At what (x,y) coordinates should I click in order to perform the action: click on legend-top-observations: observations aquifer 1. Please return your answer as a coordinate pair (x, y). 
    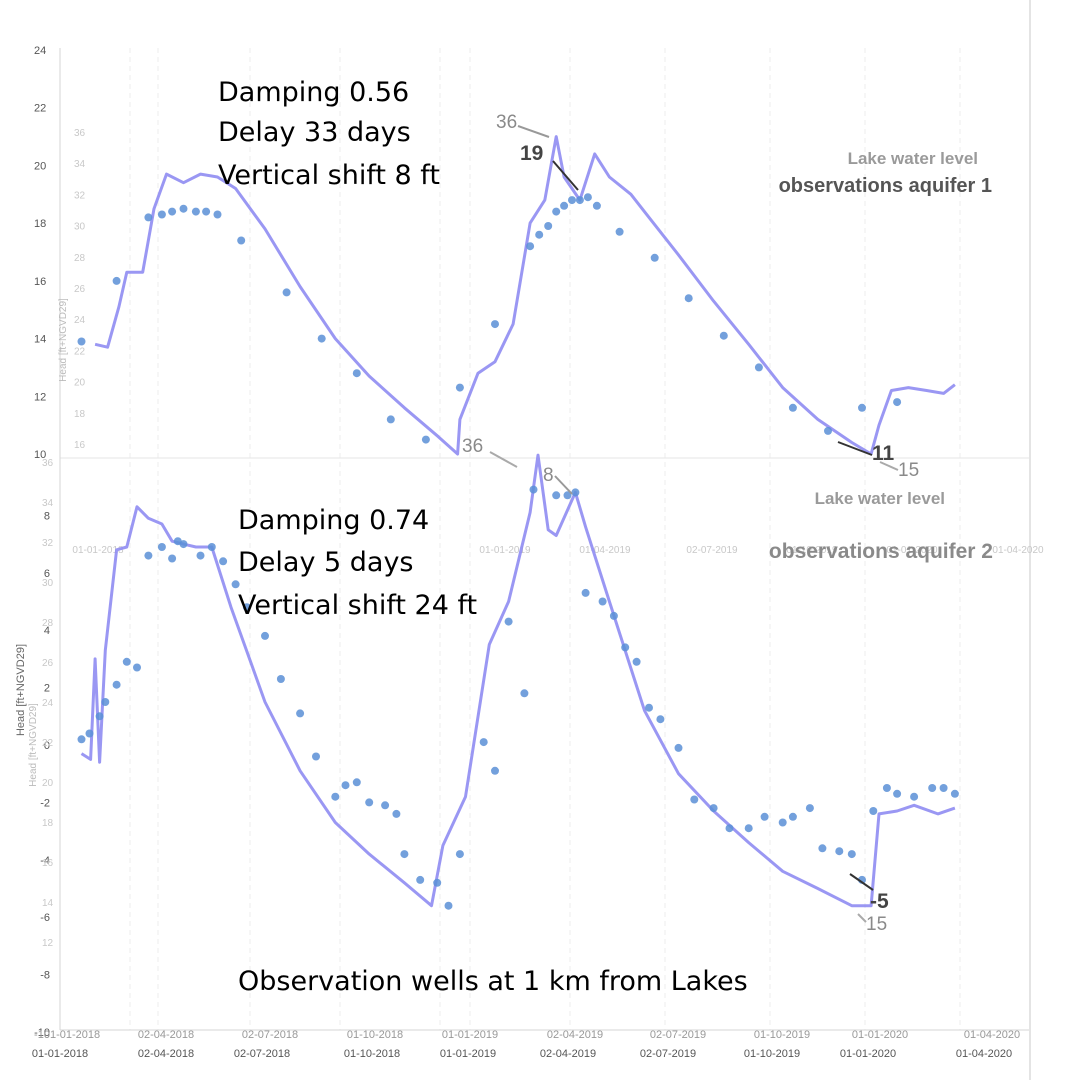
    Looking at the image, I should click on (885, 186).